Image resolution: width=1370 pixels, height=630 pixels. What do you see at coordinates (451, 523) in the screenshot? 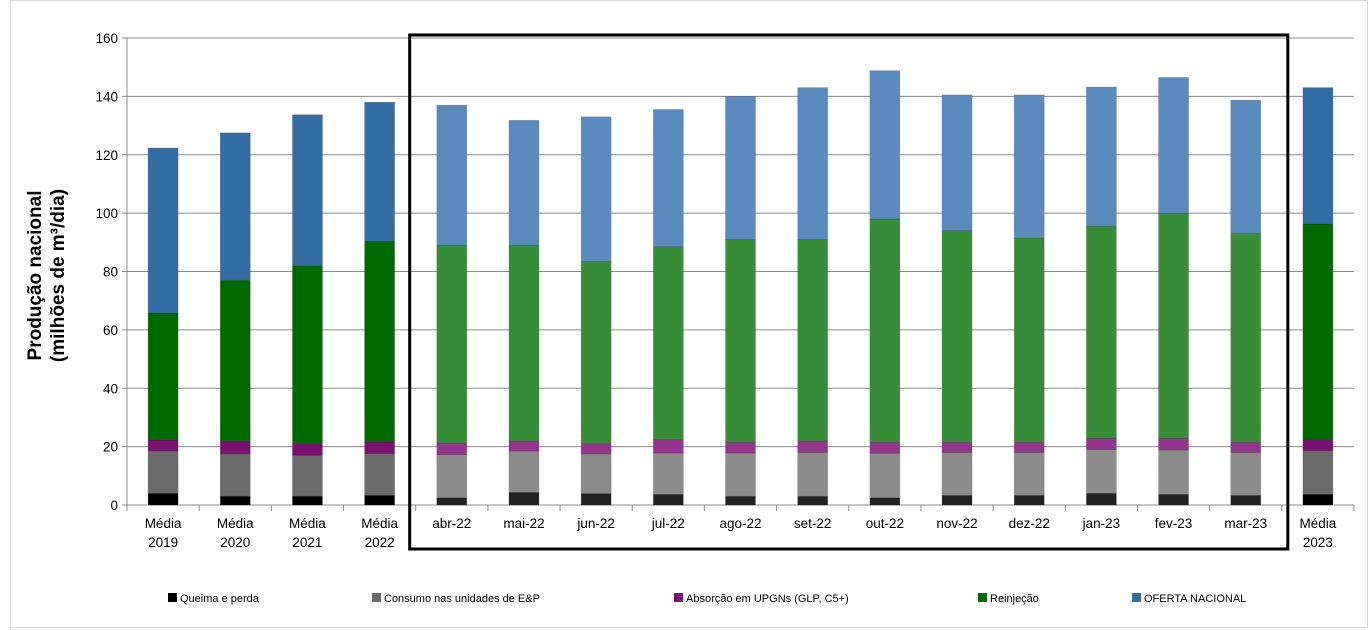
I see `x-category-label: abr-22` at bounding box center [451, 523].